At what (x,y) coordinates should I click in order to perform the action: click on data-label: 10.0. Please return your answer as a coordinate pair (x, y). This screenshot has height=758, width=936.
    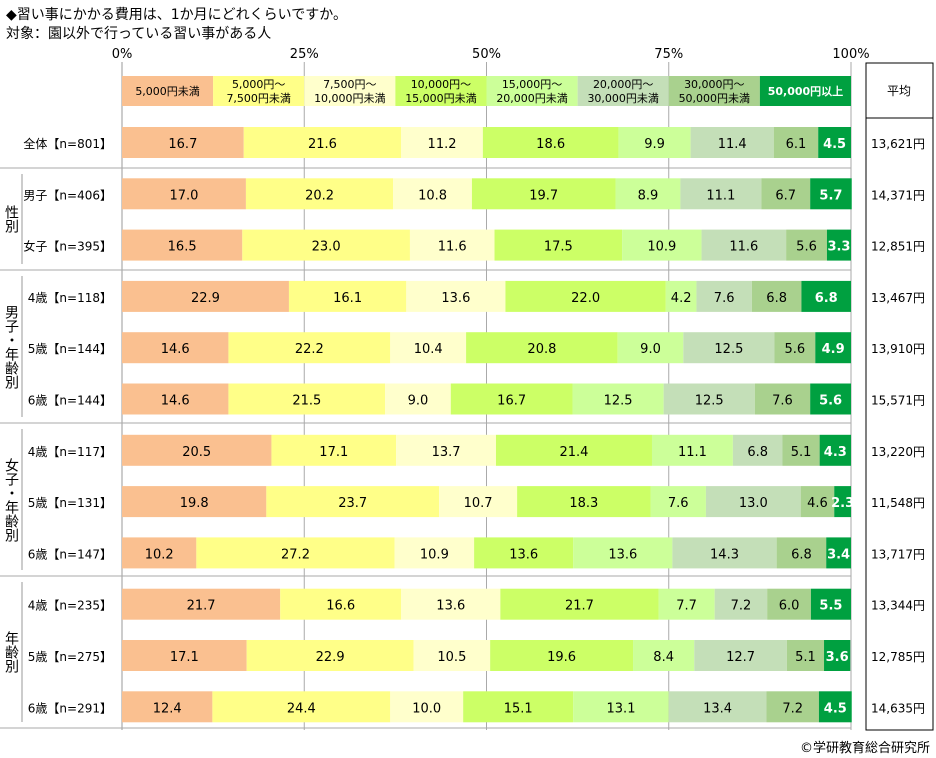
    Looking at the image, I should click on (426, 708).